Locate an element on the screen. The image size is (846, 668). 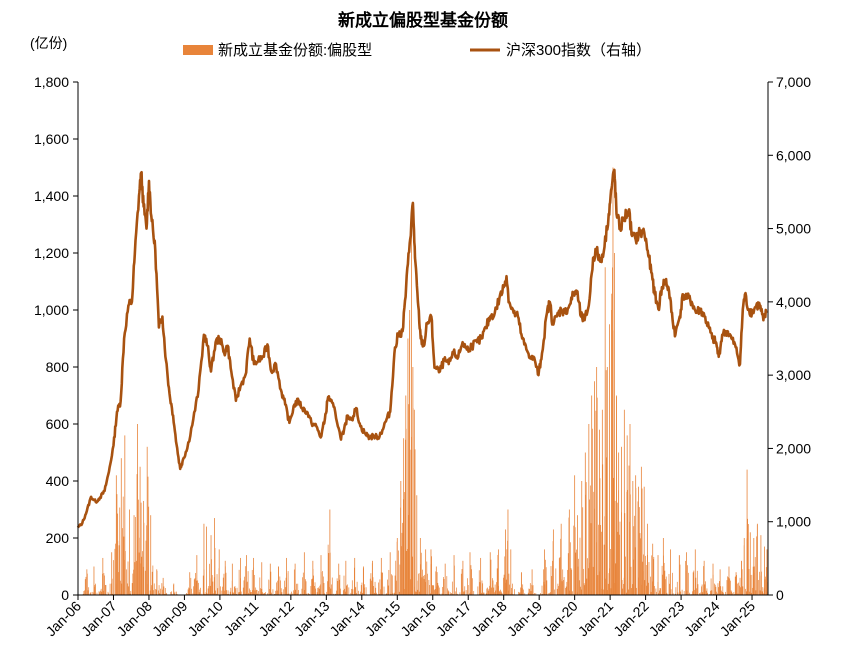
x-tick-label: Jan-15 is located at coordinates (383, 619).